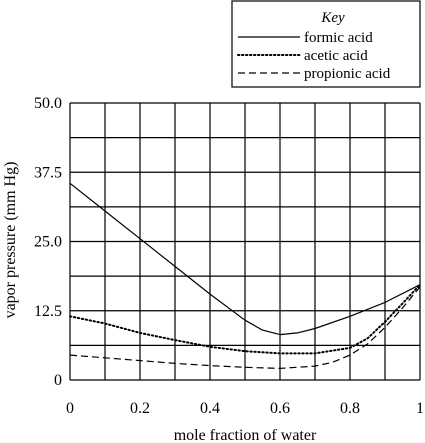 Image resolution: width=425 pixels, height=443 pixels. I want to click on legend-items: formic acid acetic acid propionic acid, so click(314, 56).